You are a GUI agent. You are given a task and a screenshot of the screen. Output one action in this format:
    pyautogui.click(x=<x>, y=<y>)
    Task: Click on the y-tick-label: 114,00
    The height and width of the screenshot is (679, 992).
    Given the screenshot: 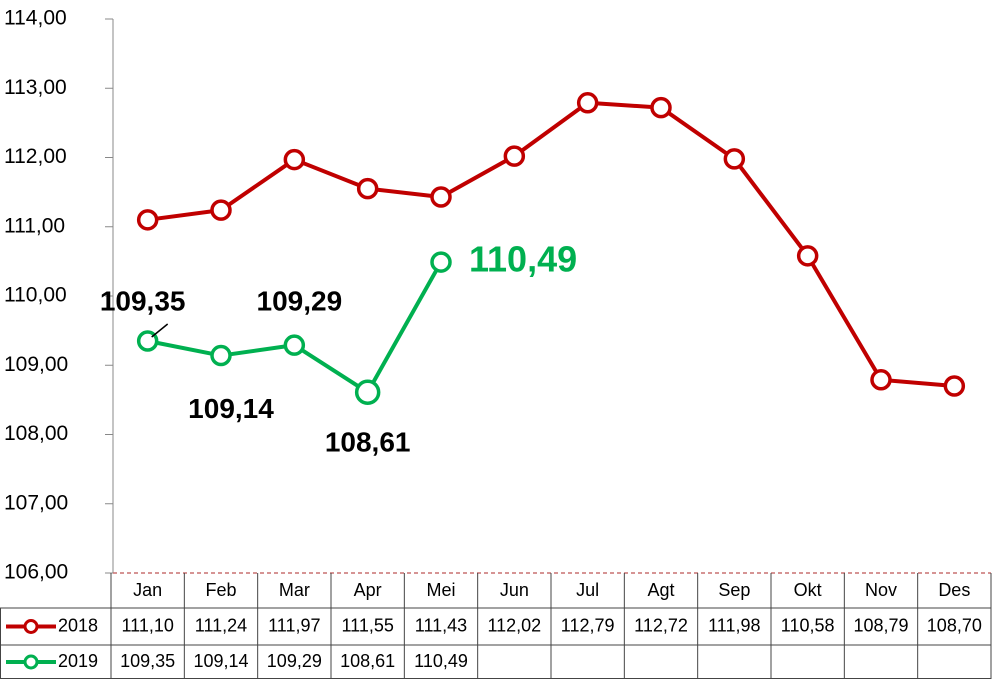 What is the action you would take?
    pyautogui.click(x=35, y=18)
    